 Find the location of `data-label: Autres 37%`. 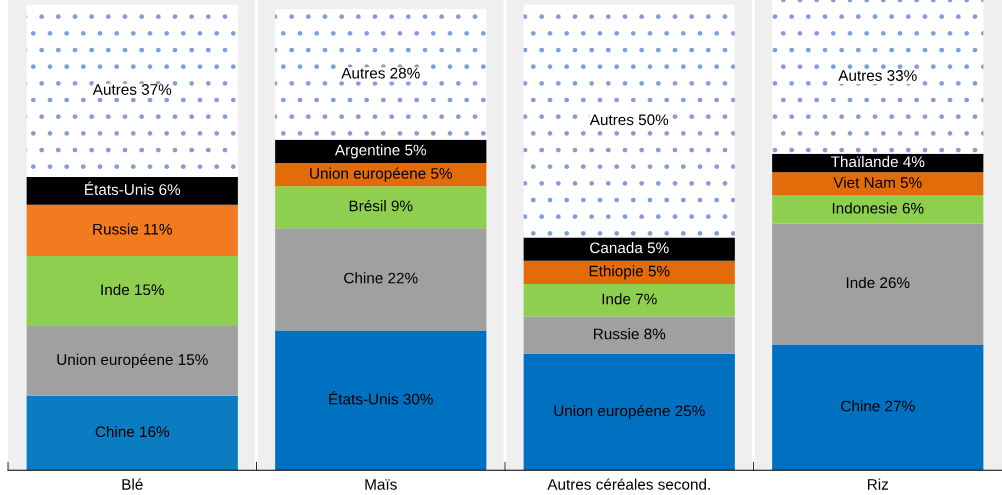

data-label: Autres 37% is located at coordinates (132, 89).